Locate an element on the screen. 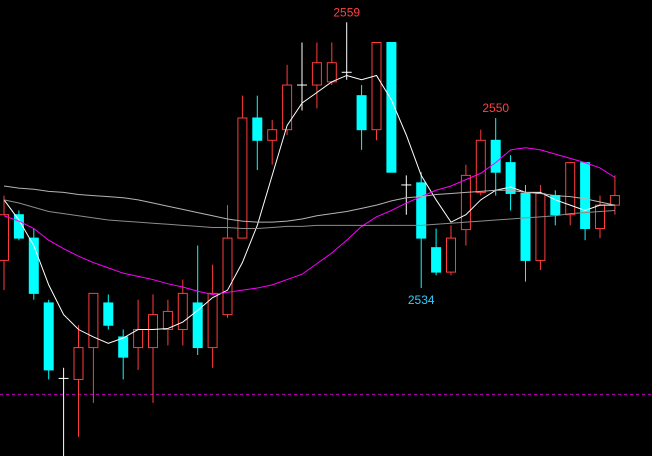  high-label: 2559 is located at coordinates (346, 12).